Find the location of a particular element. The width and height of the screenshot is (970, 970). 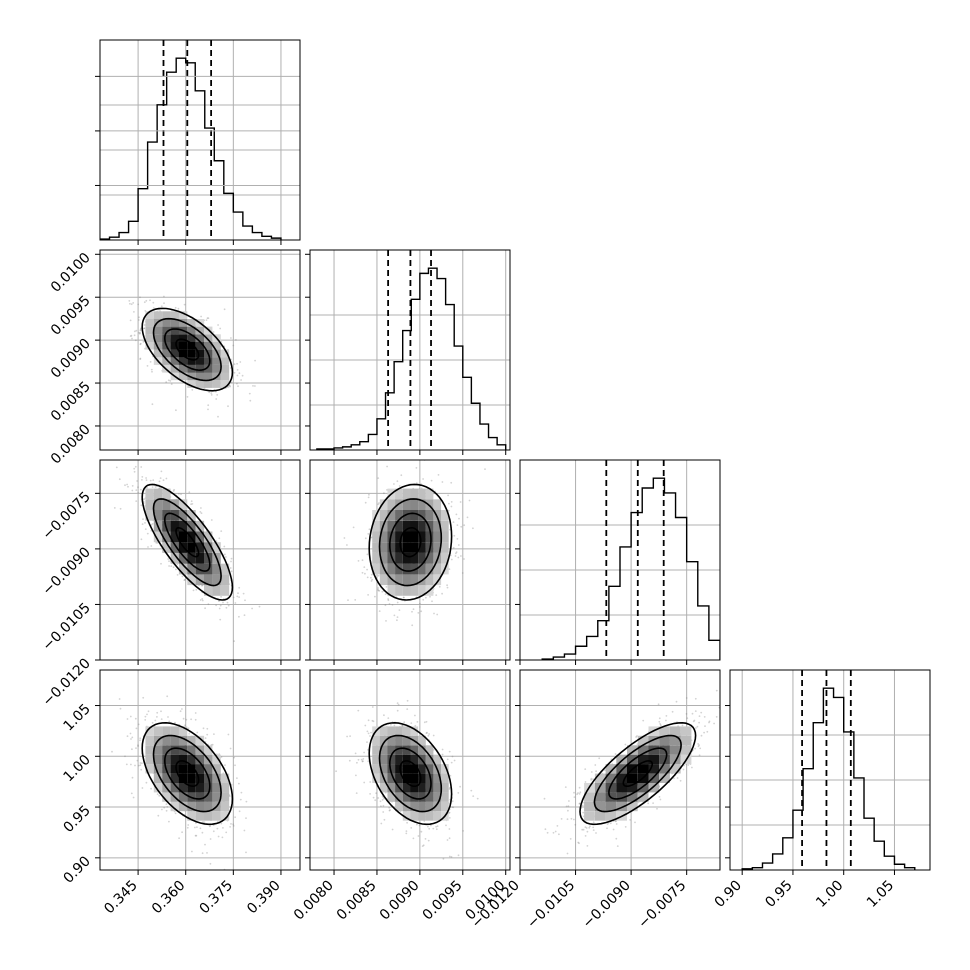

x-tick-label: 1.00 is located at coordinates (829, 894).